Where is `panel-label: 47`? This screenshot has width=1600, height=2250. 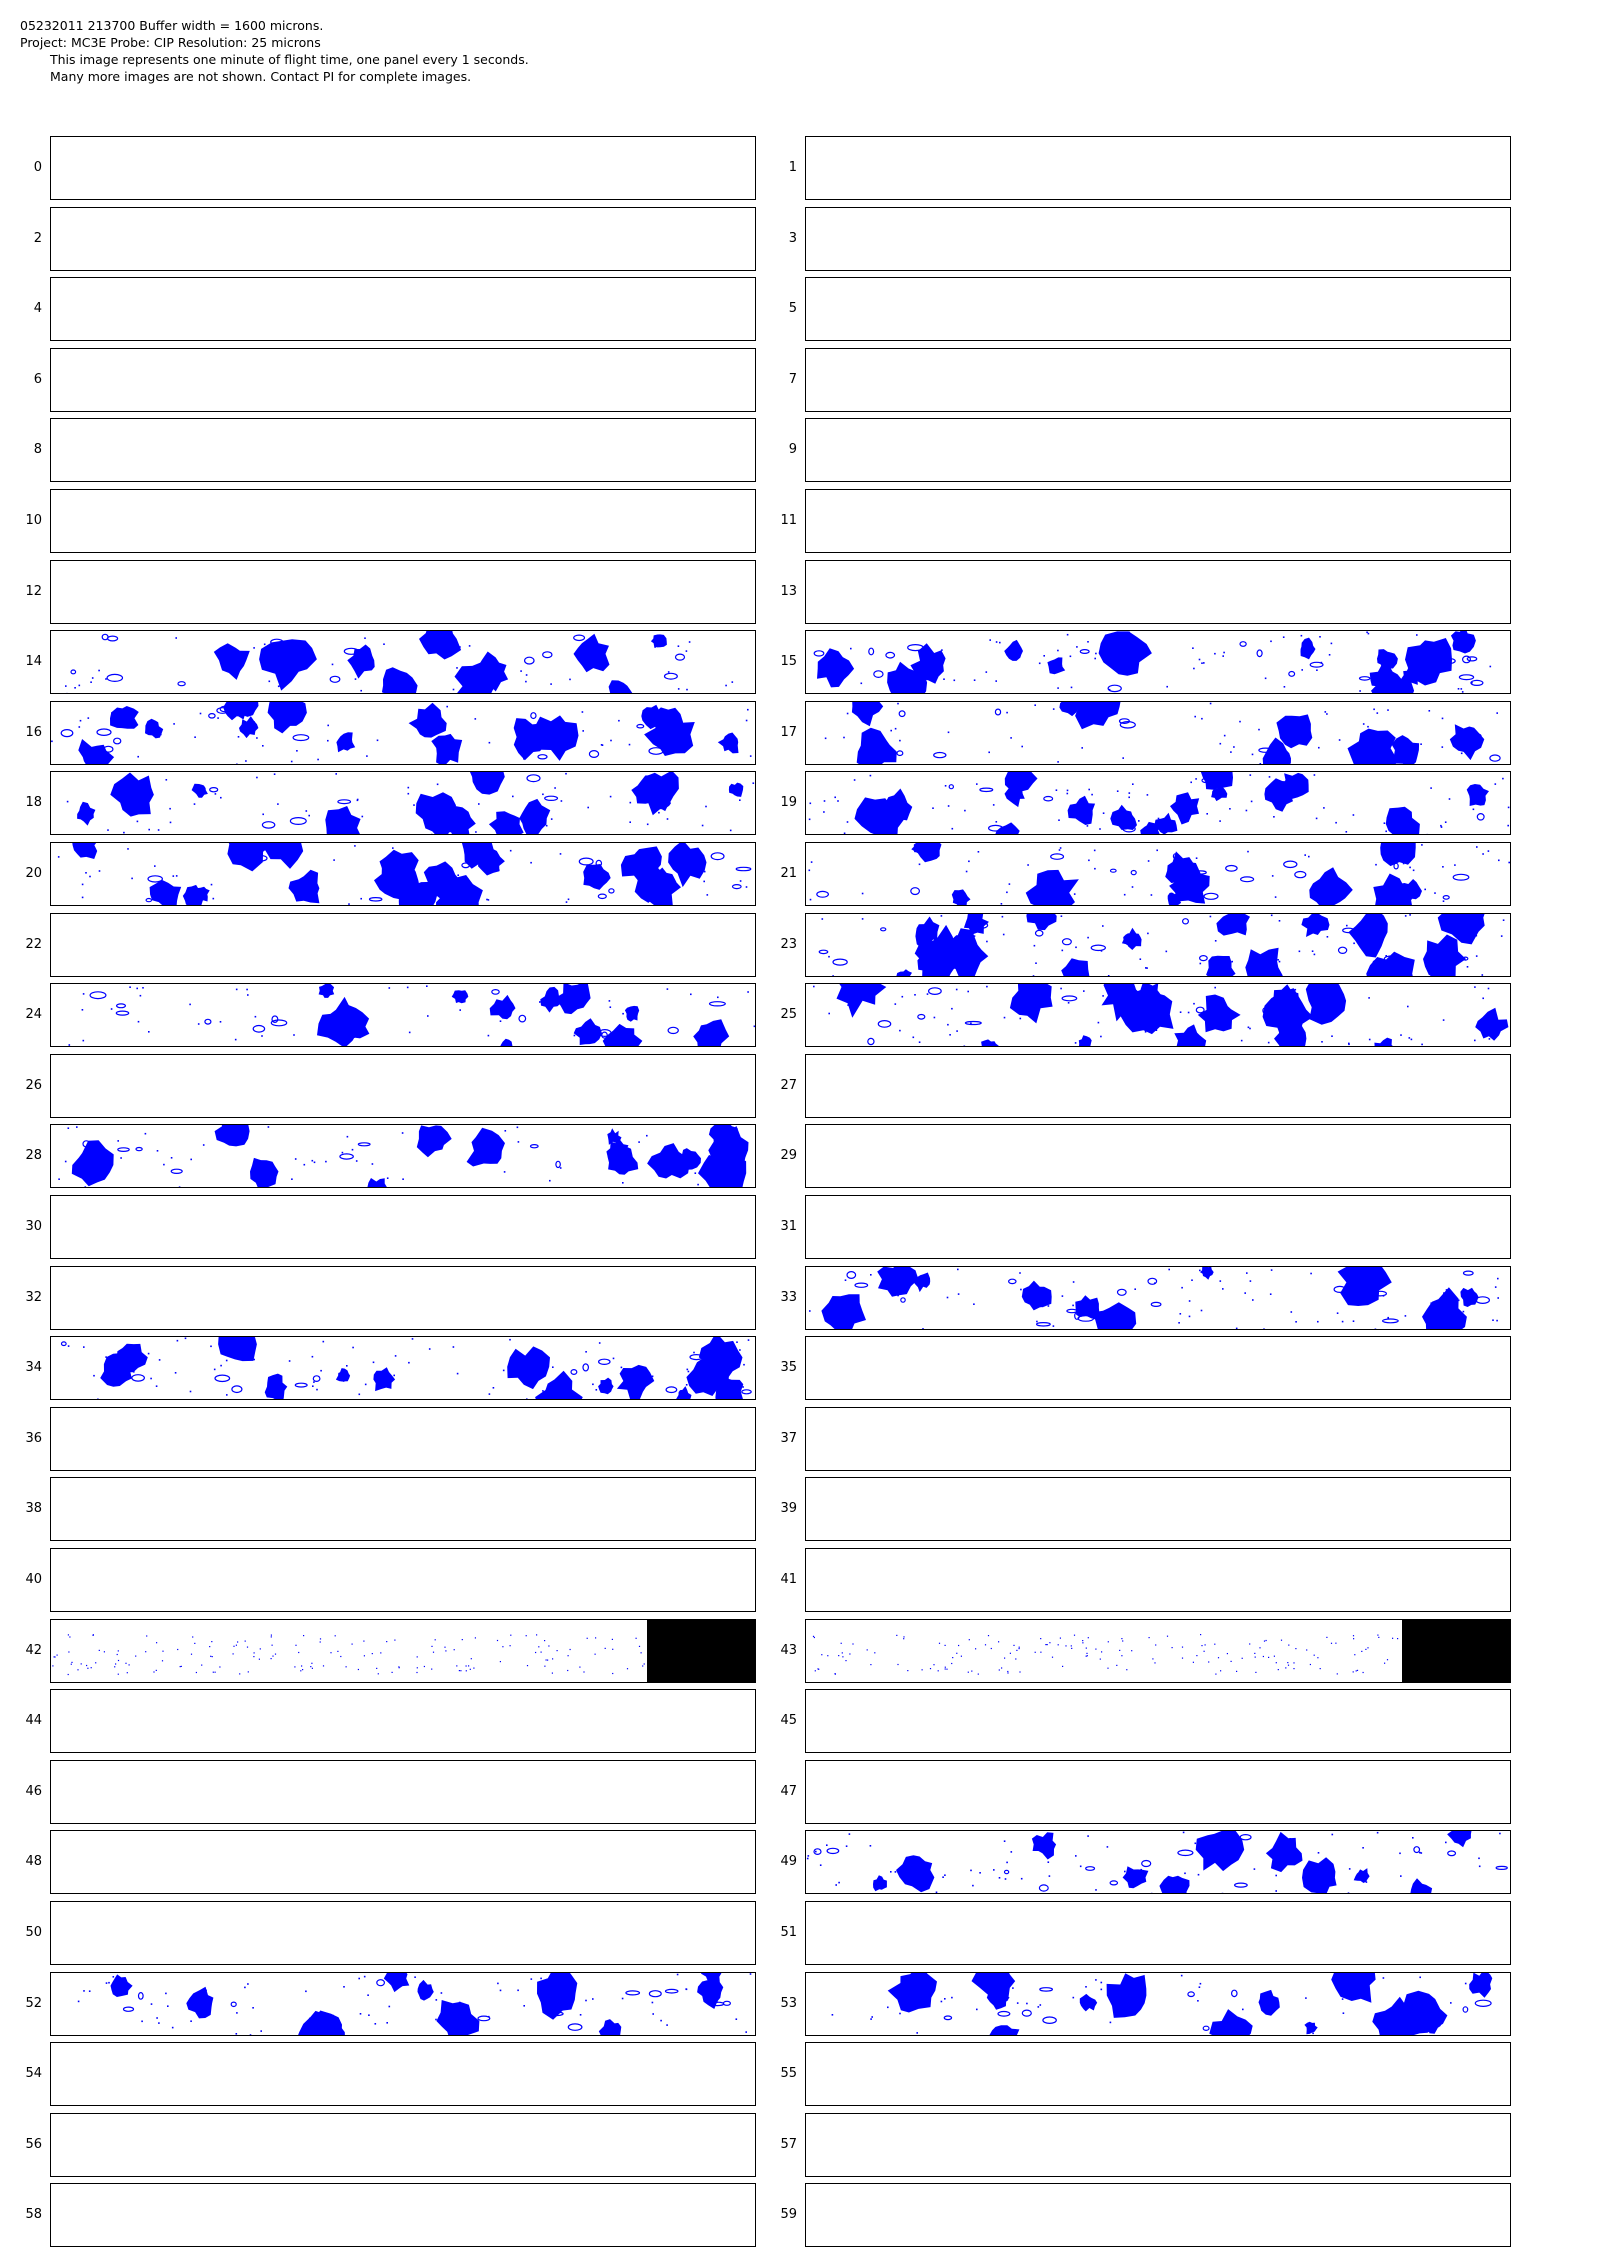
panel-label: 47 is located at coordinates (788, 1791).